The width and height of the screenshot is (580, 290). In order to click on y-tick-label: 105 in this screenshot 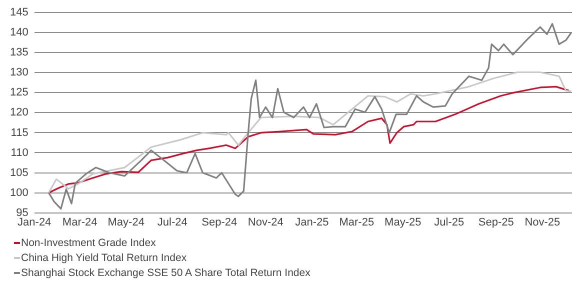, I will do `click(19, 172)`.